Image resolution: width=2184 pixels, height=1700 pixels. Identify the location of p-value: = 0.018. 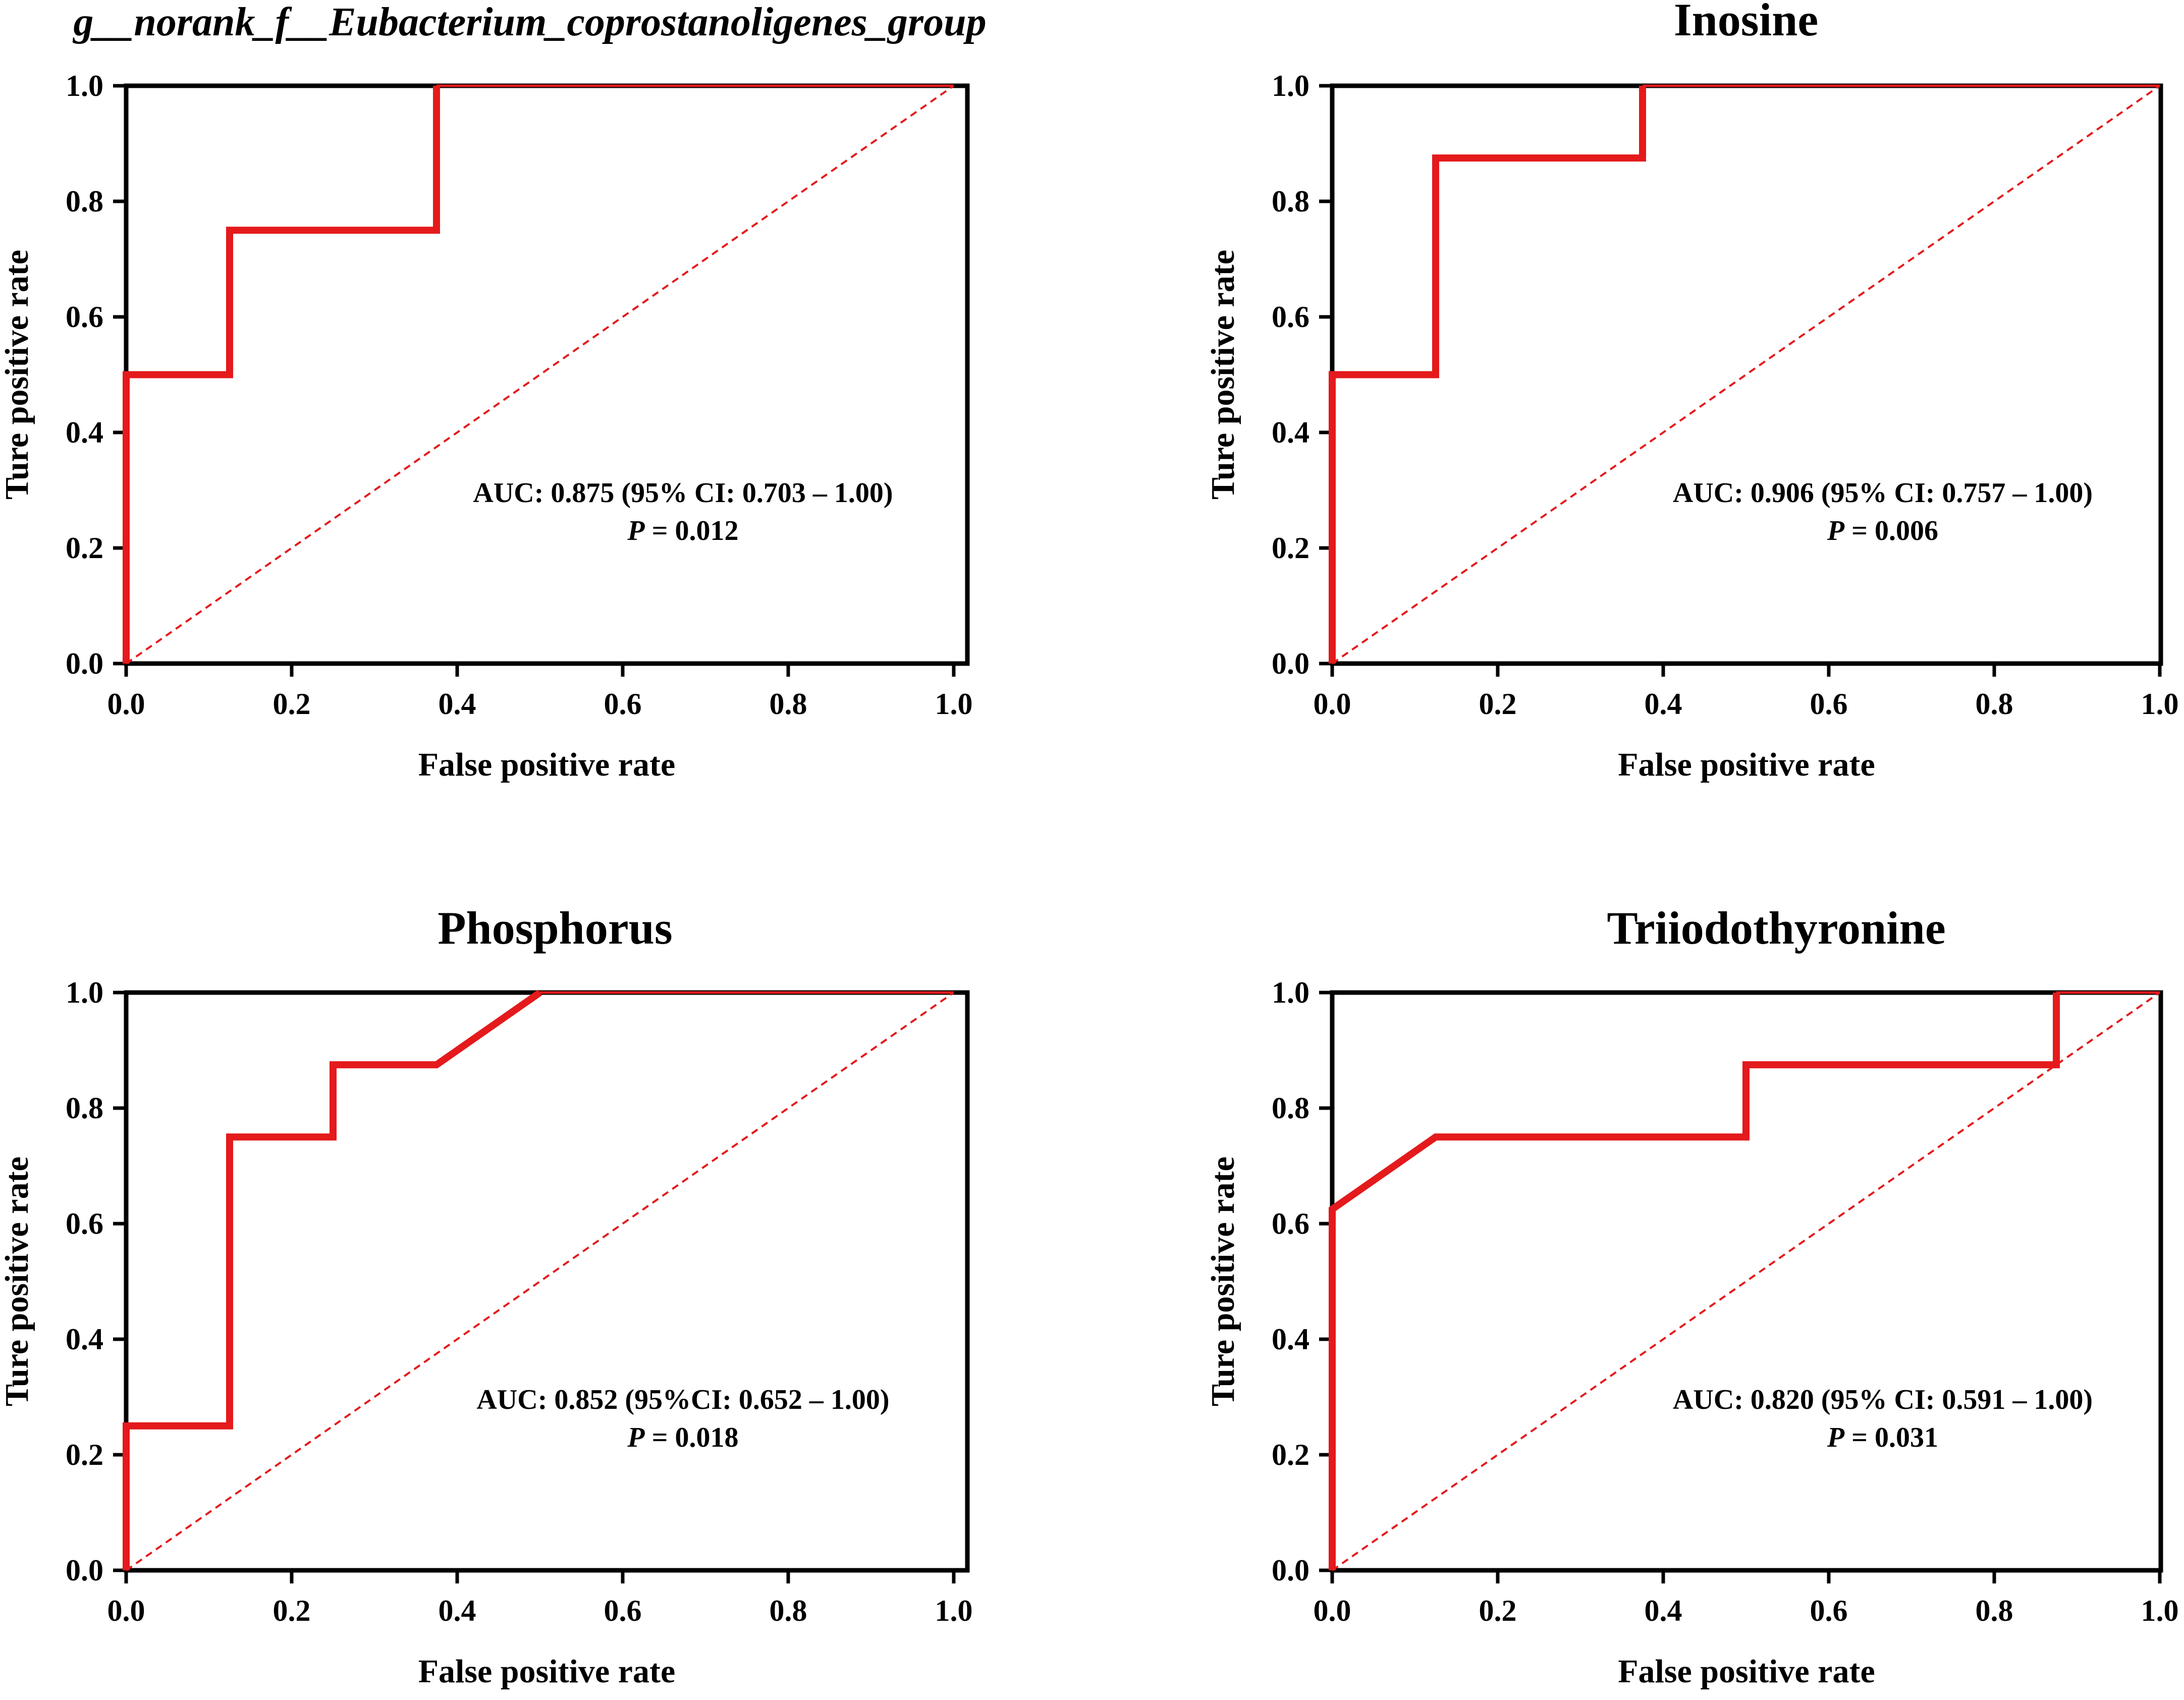
(692, 1437).